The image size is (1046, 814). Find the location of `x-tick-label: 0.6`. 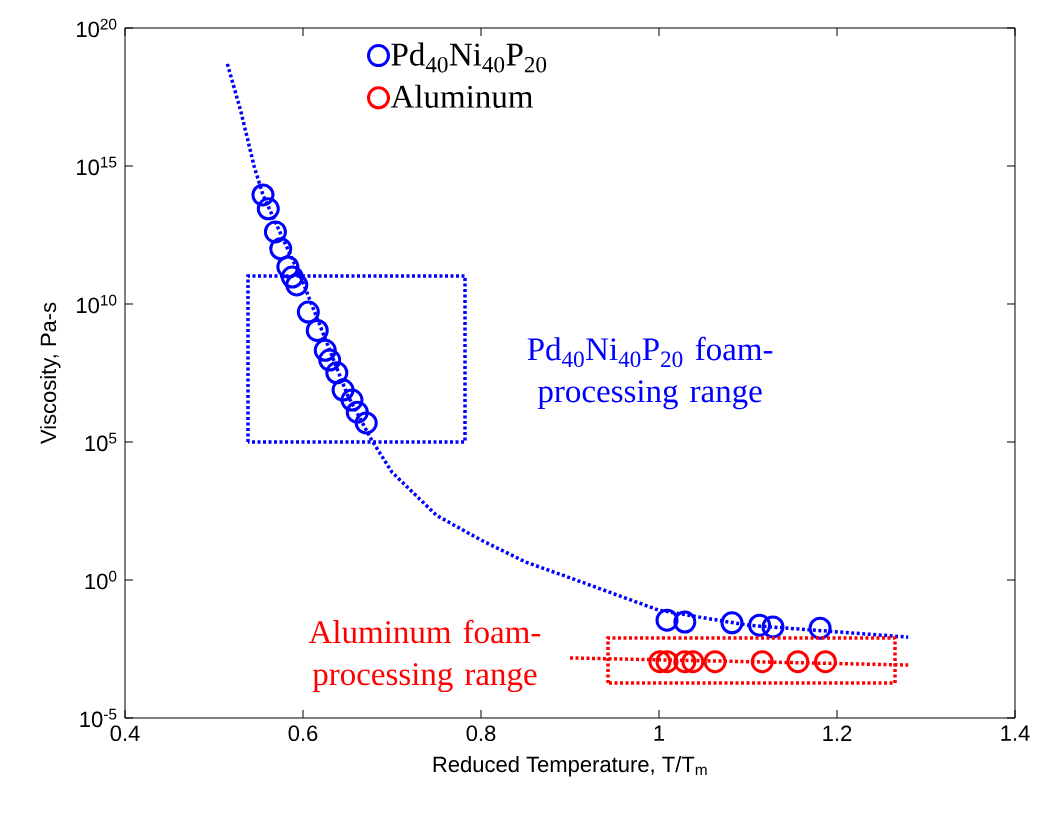

x-tick-label: 0.6 is located at coordinates (303, 733).